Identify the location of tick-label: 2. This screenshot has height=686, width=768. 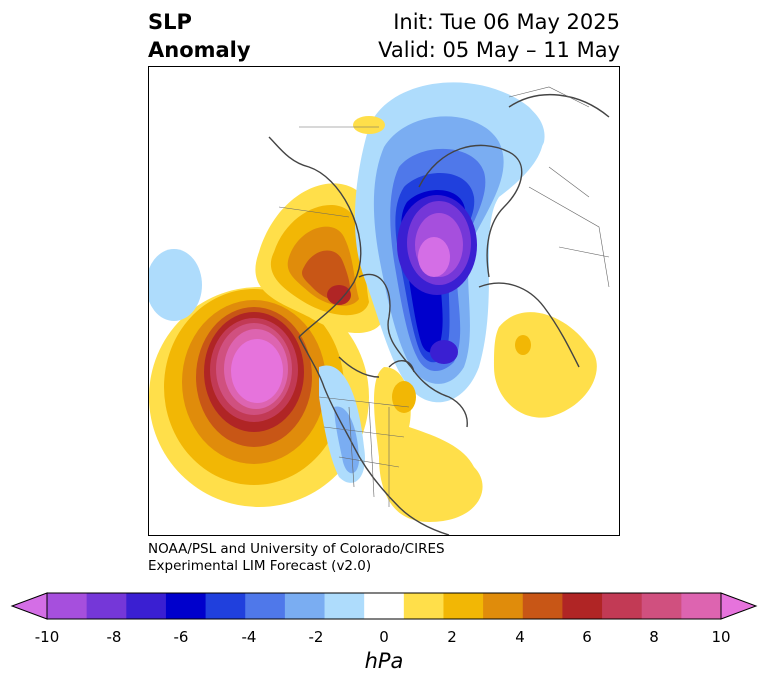
(452, 637).